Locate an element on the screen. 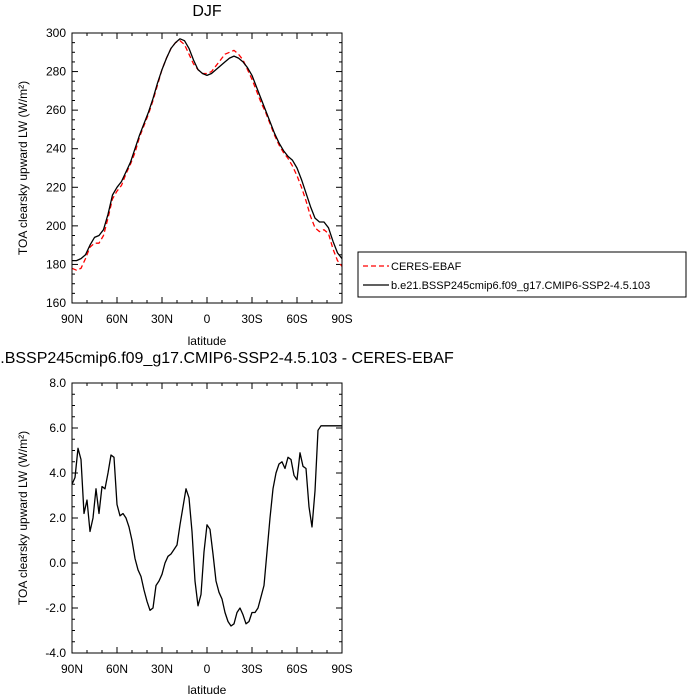  series-line-difference is located at coordinates (206, 526).